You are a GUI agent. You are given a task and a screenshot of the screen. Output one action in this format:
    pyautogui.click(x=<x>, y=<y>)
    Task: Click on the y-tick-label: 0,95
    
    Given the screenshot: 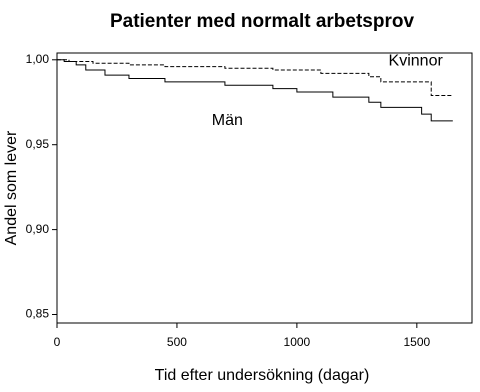 What is the action you would take?
    pyautogui.click(x=38, y=144)
    